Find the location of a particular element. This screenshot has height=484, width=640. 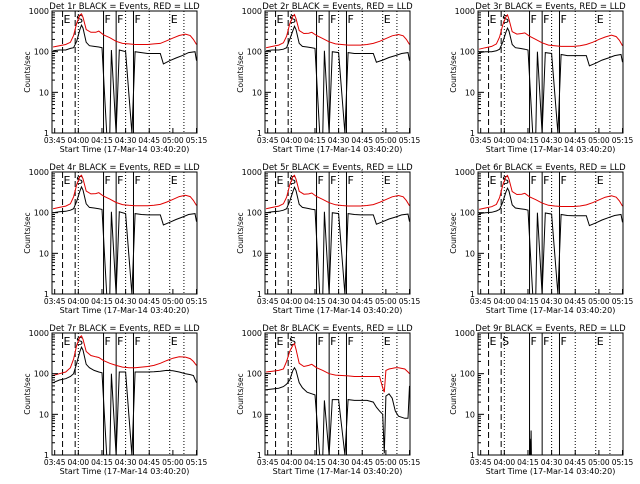

panel-title: Det 9r BLACK = Events, RED = LLD is located at coordinates (550, 329).